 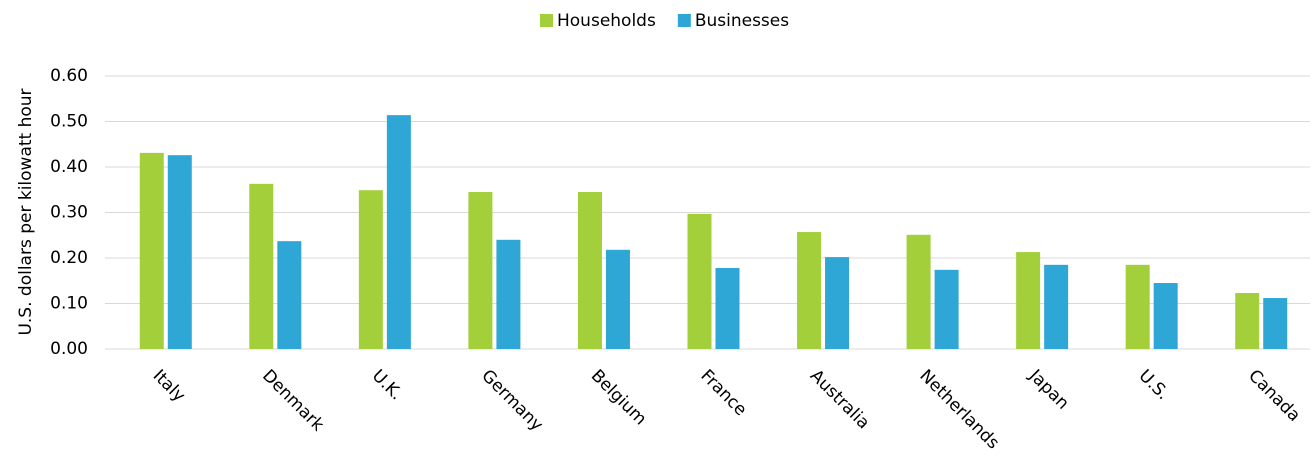 What do you see at coordinates (69, 258) in the screenshot?
I see `y-tick-label: 0.20` at bounding box center [69, 258].